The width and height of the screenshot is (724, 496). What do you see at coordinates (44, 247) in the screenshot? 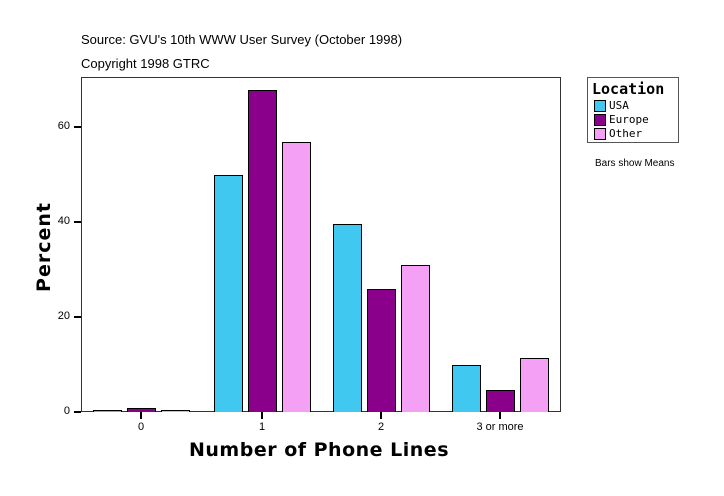
I see `y-axis-label: Percent` at bounding box center [44, 247].